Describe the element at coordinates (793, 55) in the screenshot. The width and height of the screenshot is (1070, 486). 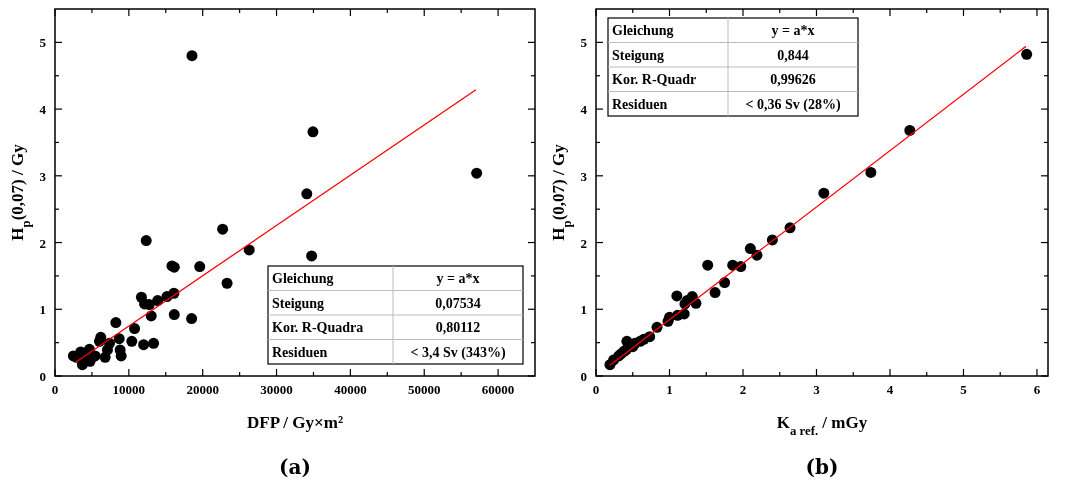
I see `annotation: 0,844` at that location.